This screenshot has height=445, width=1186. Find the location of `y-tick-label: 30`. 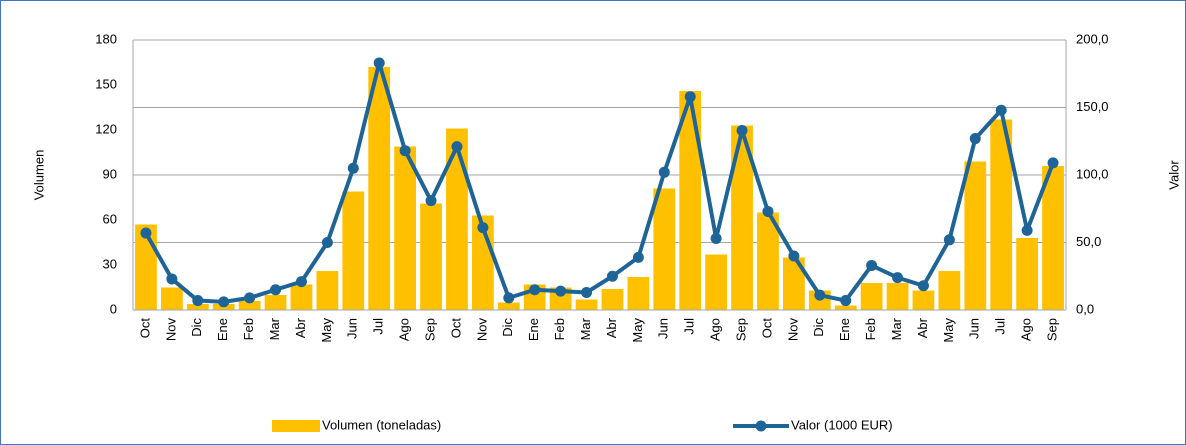

y-tick-label: 30 is located at coordinates (110, 263).